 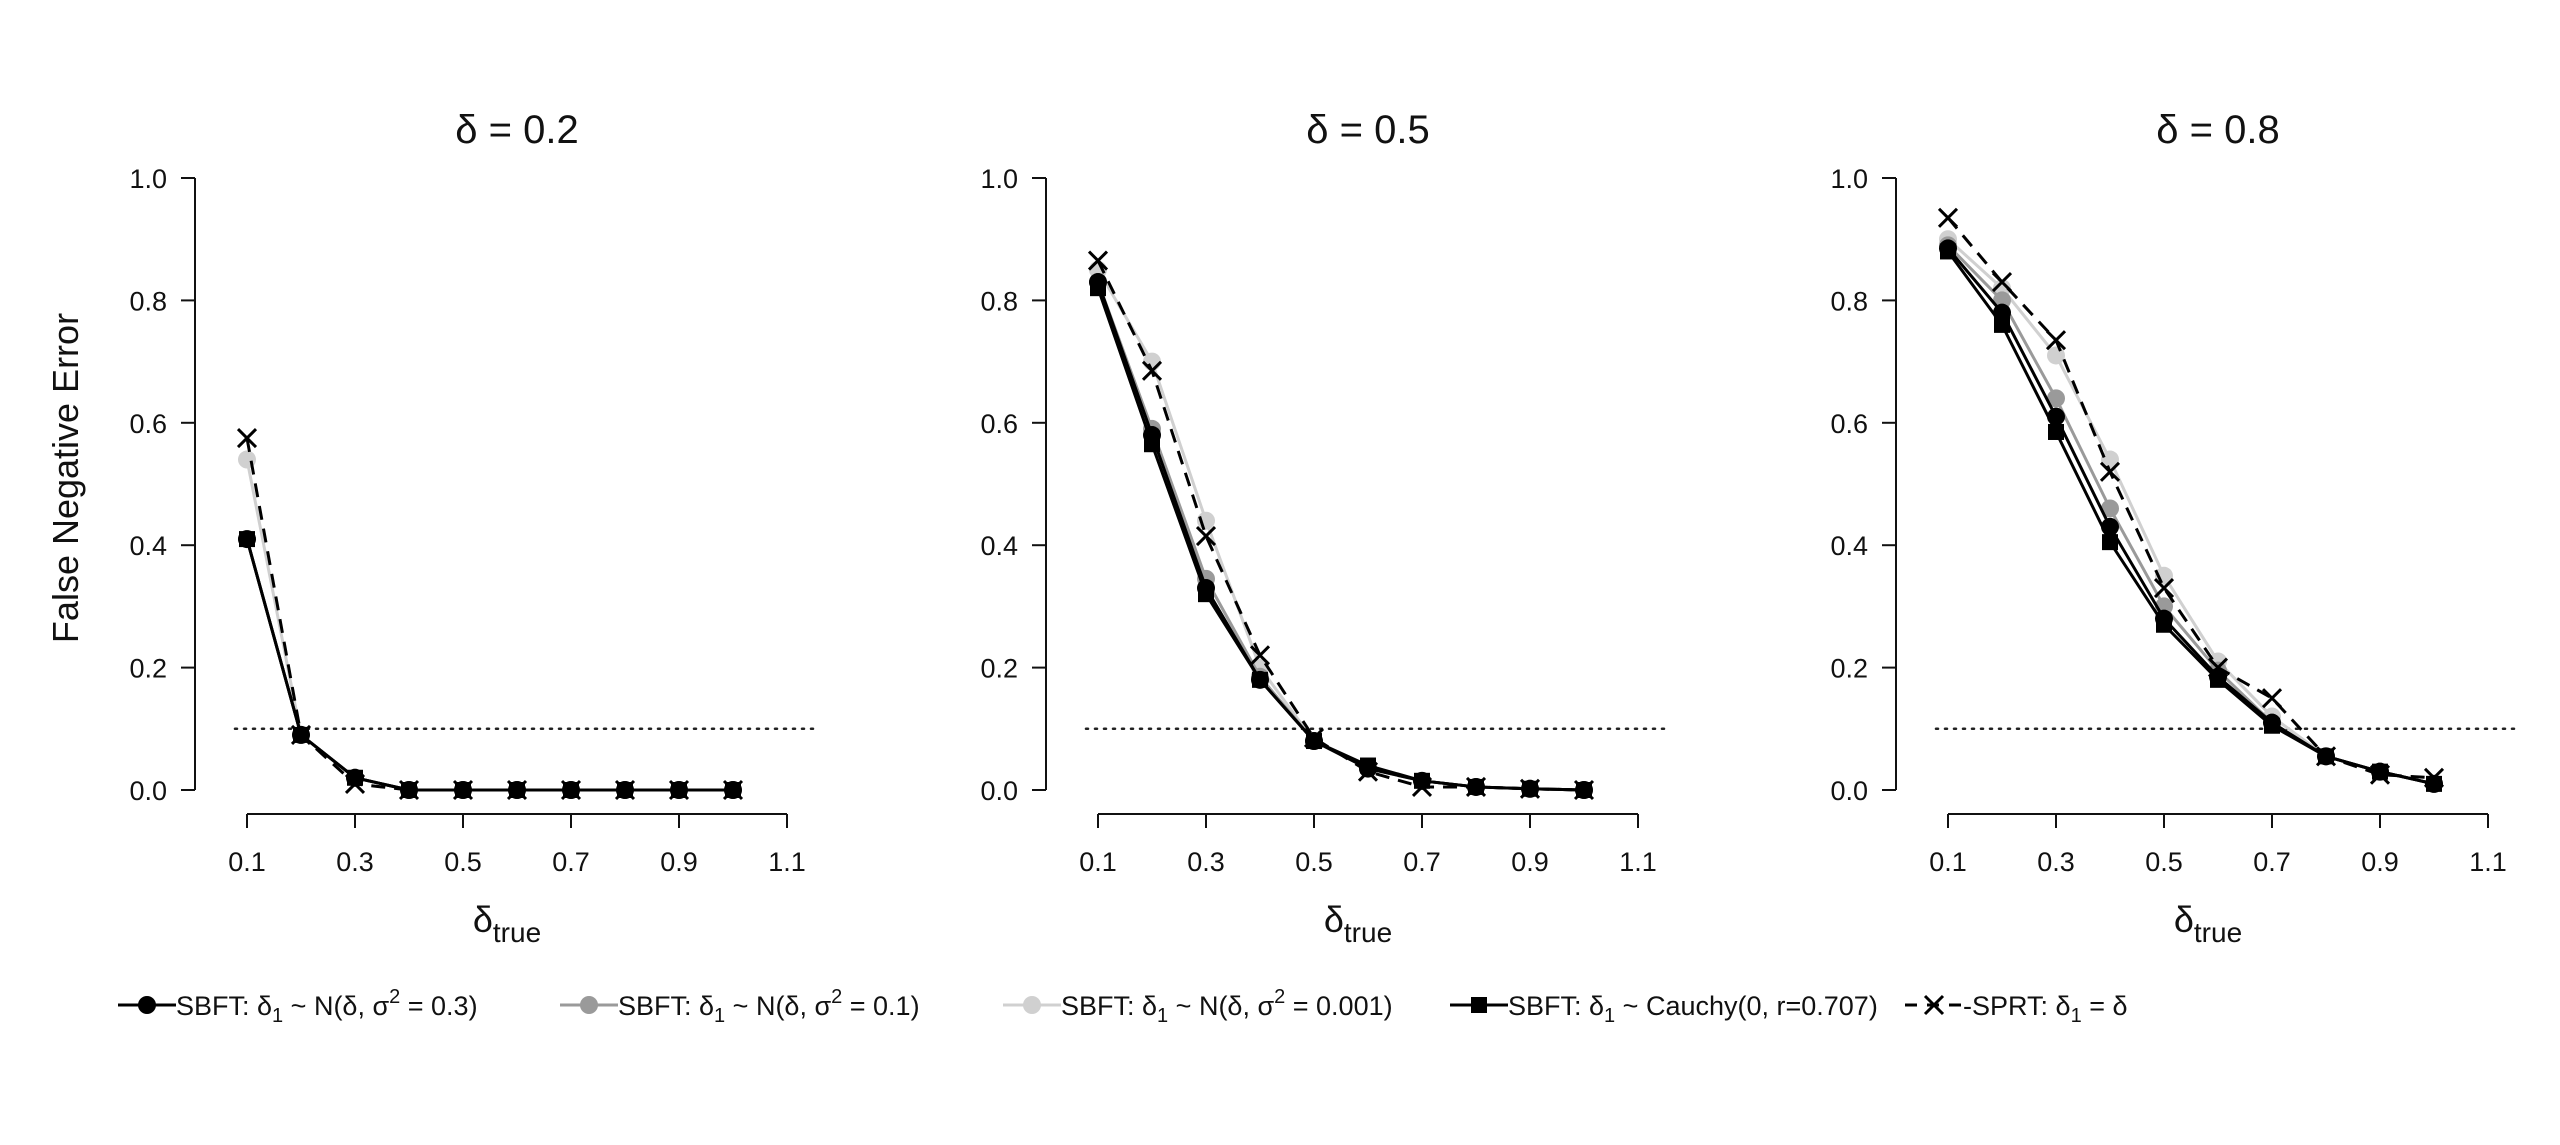 I want to click on y-axis-label: False Negative Error, so click(x=65, y=478).